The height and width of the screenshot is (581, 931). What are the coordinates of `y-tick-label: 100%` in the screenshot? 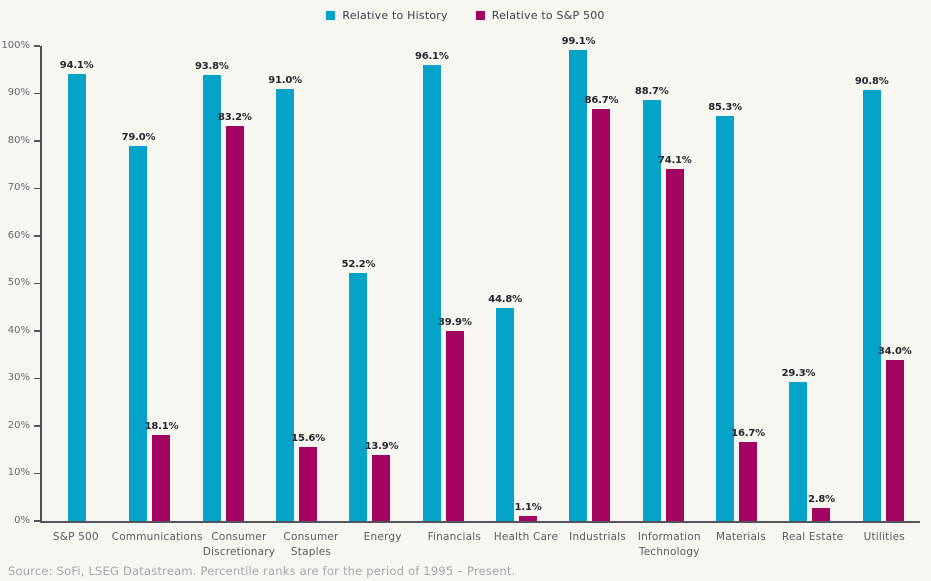 It's located at (15, 45).